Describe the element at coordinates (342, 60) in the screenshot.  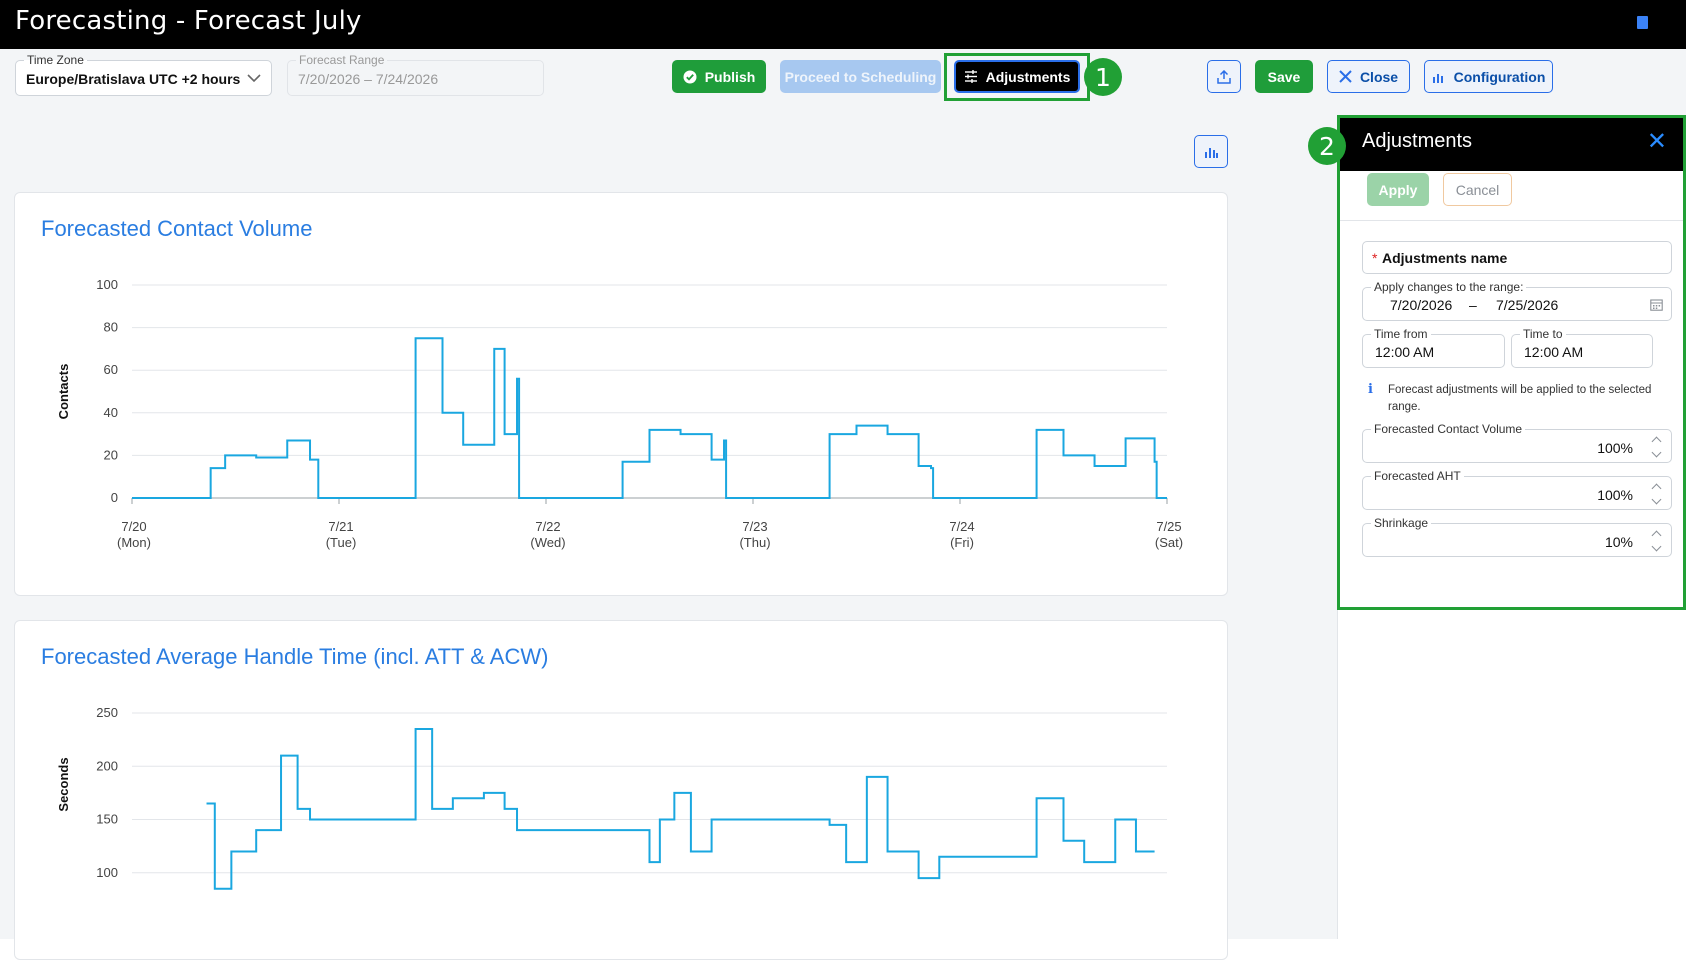
I see `forecast-range-label: Forecast Range` at that location.